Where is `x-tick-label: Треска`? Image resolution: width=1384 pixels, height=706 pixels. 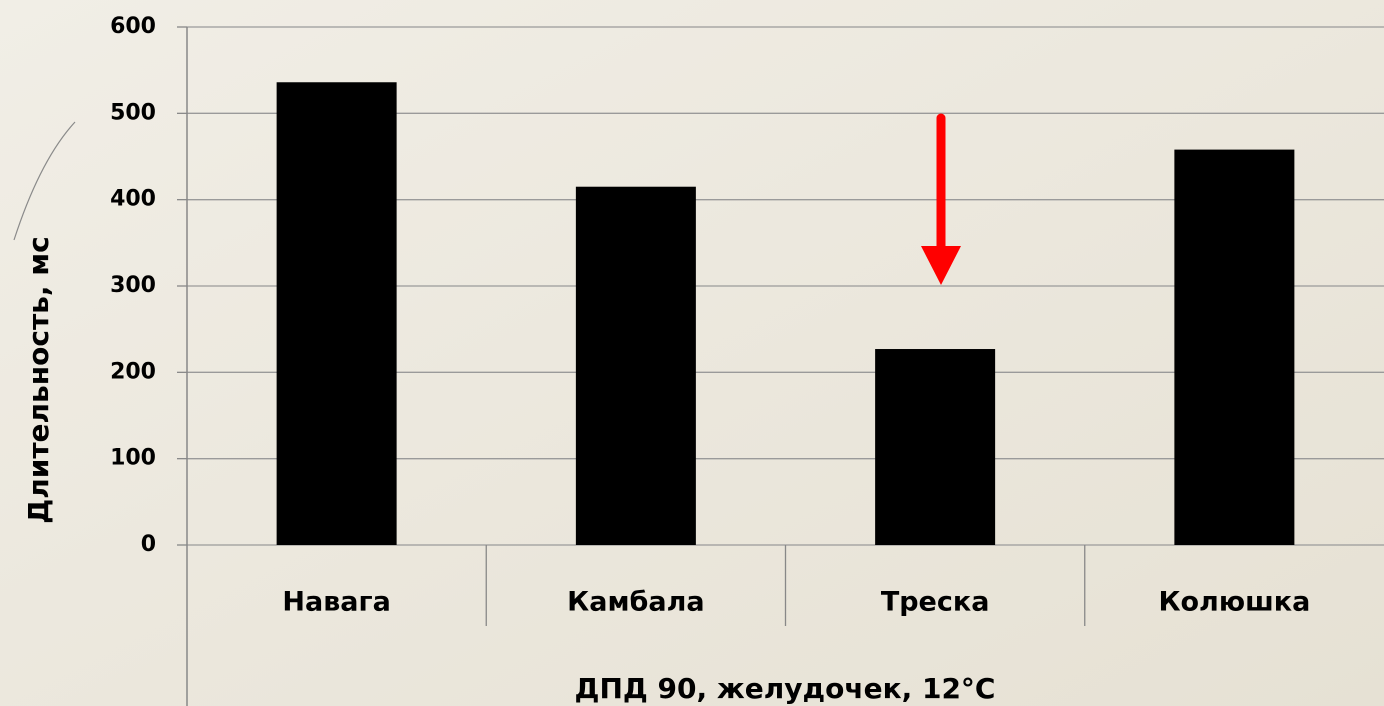
x-tick-label: Треска is located at coordinates (935, 602).